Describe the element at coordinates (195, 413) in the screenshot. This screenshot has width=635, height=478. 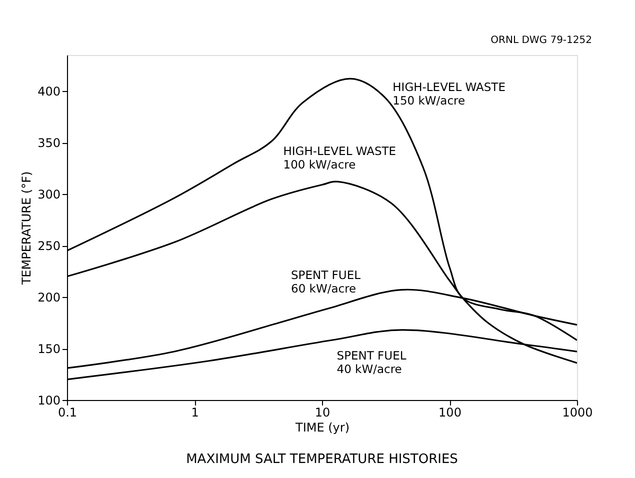
I see `x-tick-label: 1` at that location.